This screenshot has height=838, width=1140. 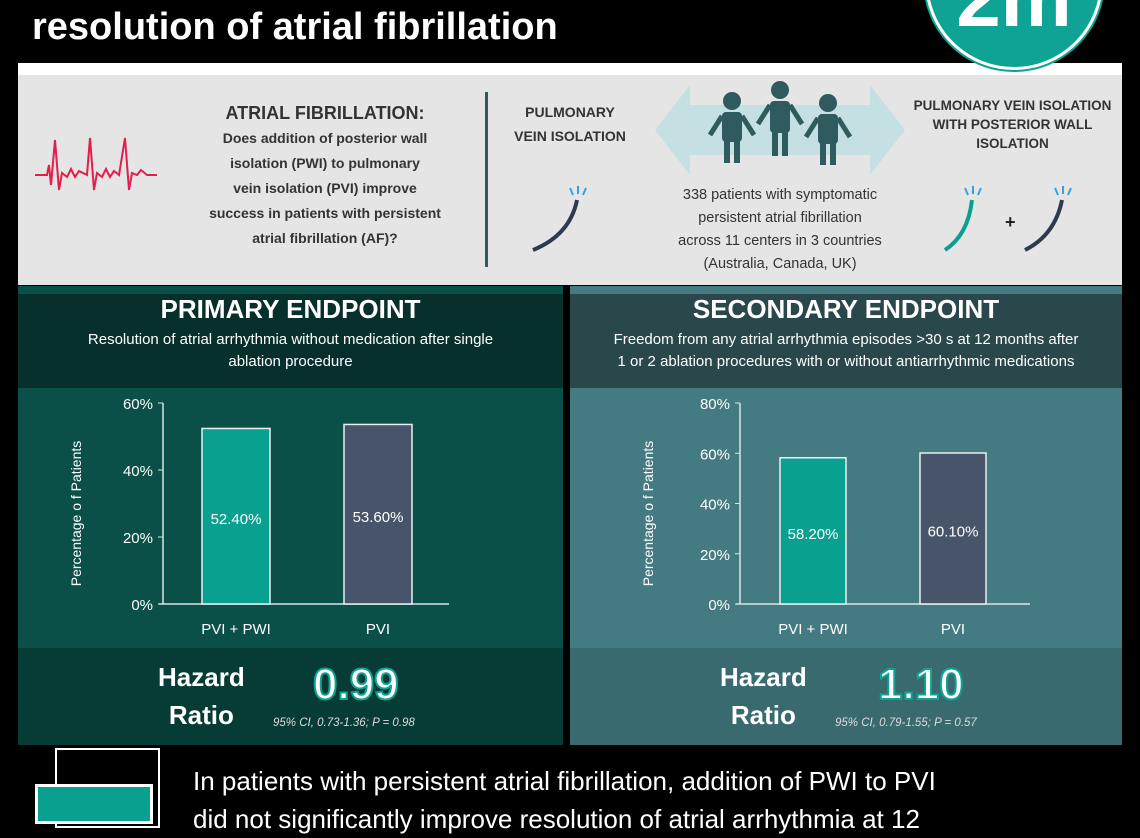 What do you see at coordinates (570, 136) in the screenshot?
I see `arm-left-label: VEIN ISOLATION` at bounding box center [570, 136].